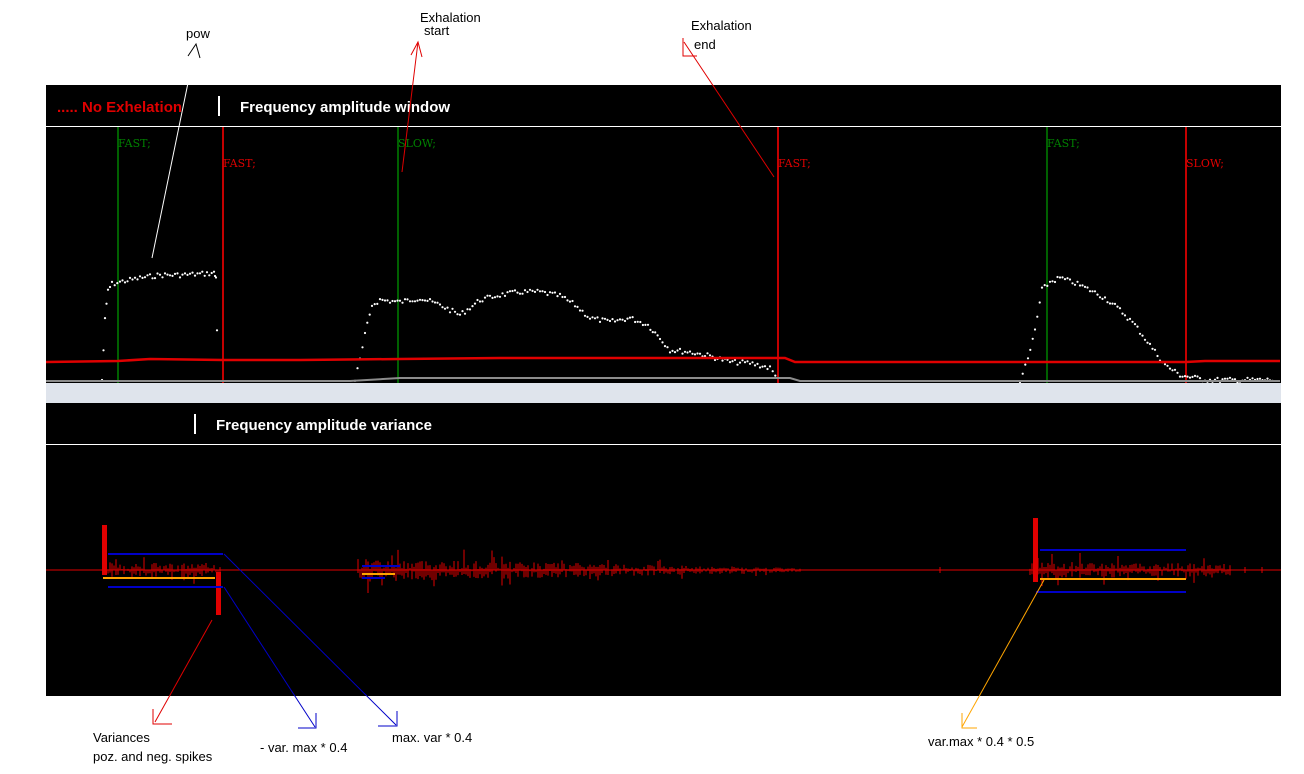 Image resolution: width=1304 pixels, height=774 pixels. What do you see at coordinates (198, 33) in the screenshot?
I see `pow-label: pow` at bounding box center [198, 33].